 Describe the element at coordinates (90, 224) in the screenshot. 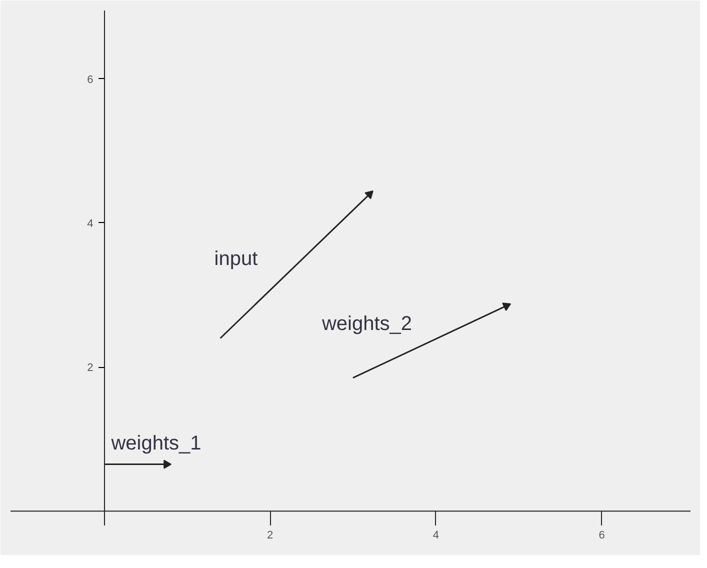

I see `y-tick-label: 4` at that location.